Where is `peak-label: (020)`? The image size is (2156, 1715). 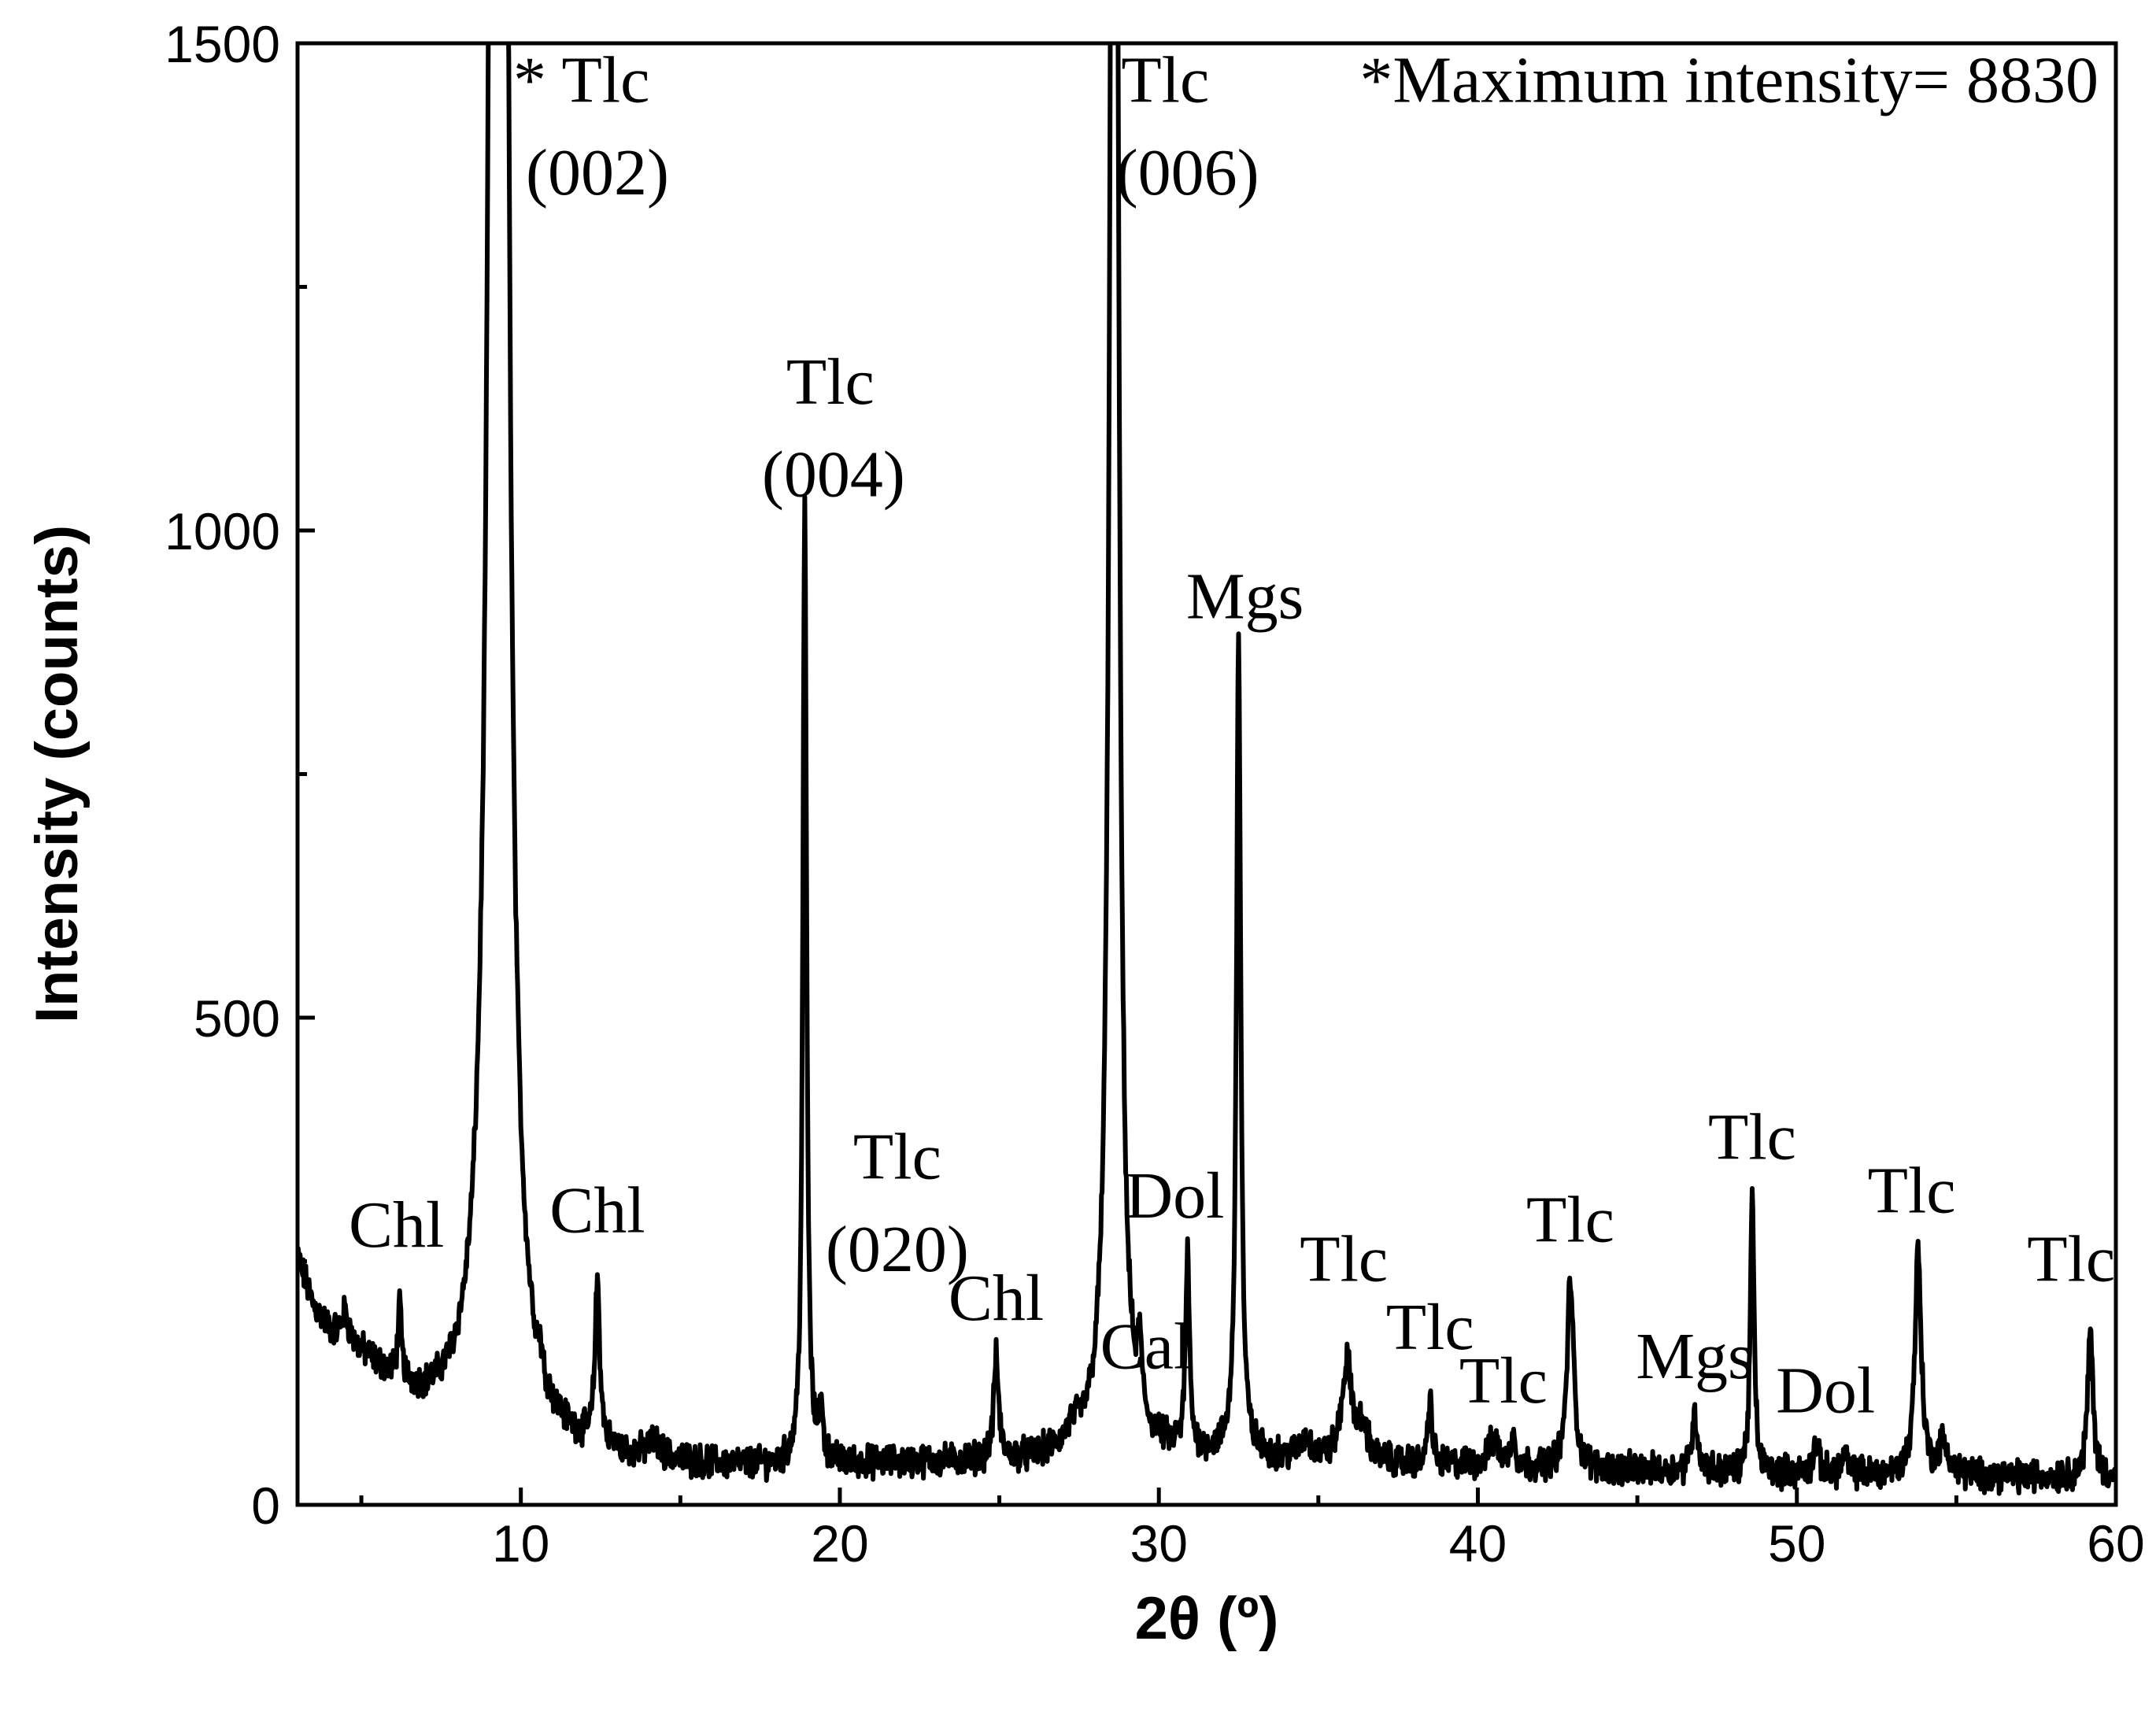 peak-label: (020) is located at coordinates (897, 1249).